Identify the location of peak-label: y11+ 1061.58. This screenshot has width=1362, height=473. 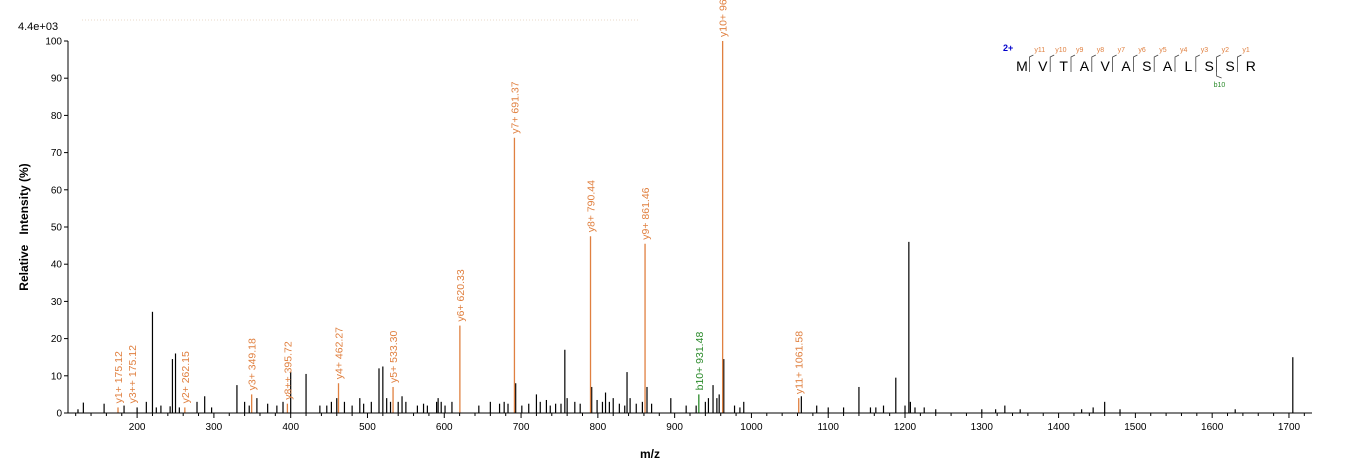
(800, 362).